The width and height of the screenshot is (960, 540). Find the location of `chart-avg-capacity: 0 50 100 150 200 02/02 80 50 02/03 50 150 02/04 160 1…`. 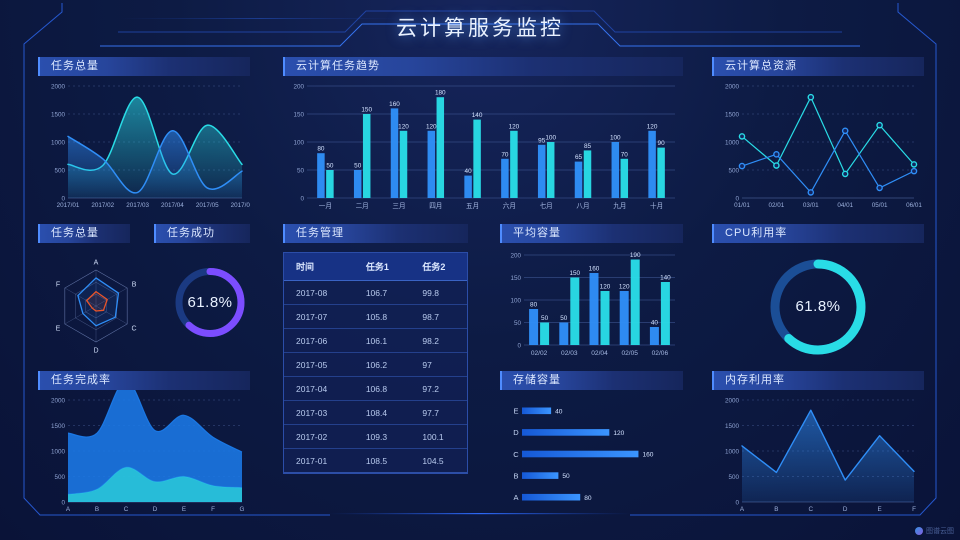

chart-avg-capacity: 0 50 100 150 200 02/02 80 50 02/03 50 150 02/04 160 1… is located at coordinates (591, 302).